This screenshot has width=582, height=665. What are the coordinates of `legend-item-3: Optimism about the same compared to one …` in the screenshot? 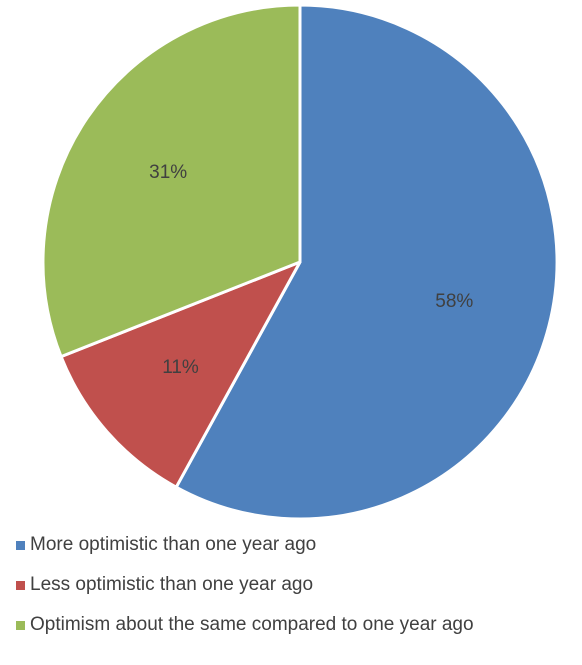 It's located at (245, 625).